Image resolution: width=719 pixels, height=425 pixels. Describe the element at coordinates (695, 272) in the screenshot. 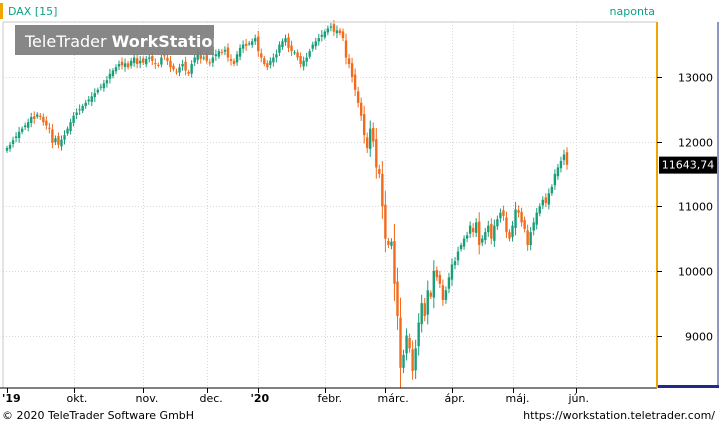

I see `y-tick-label: 10000` at that location.